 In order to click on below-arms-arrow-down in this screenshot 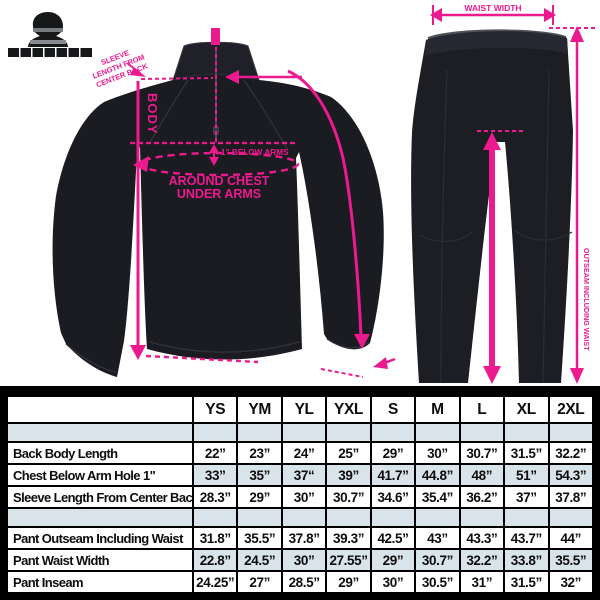, I will do `click(214, 161)`.